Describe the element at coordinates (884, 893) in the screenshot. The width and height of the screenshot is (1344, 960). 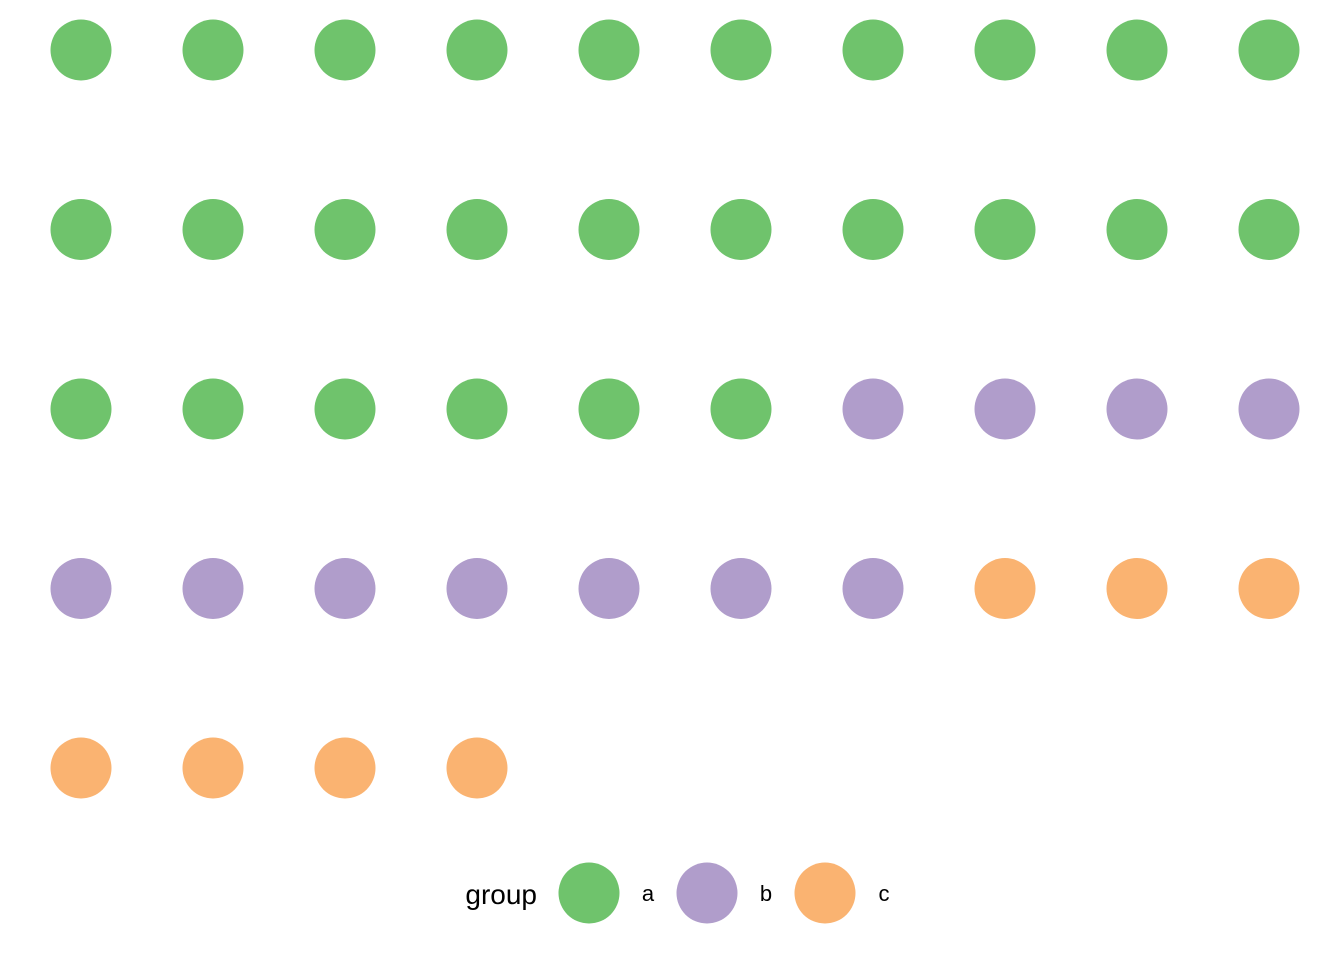
I see `legend-label-c: c` at that location.